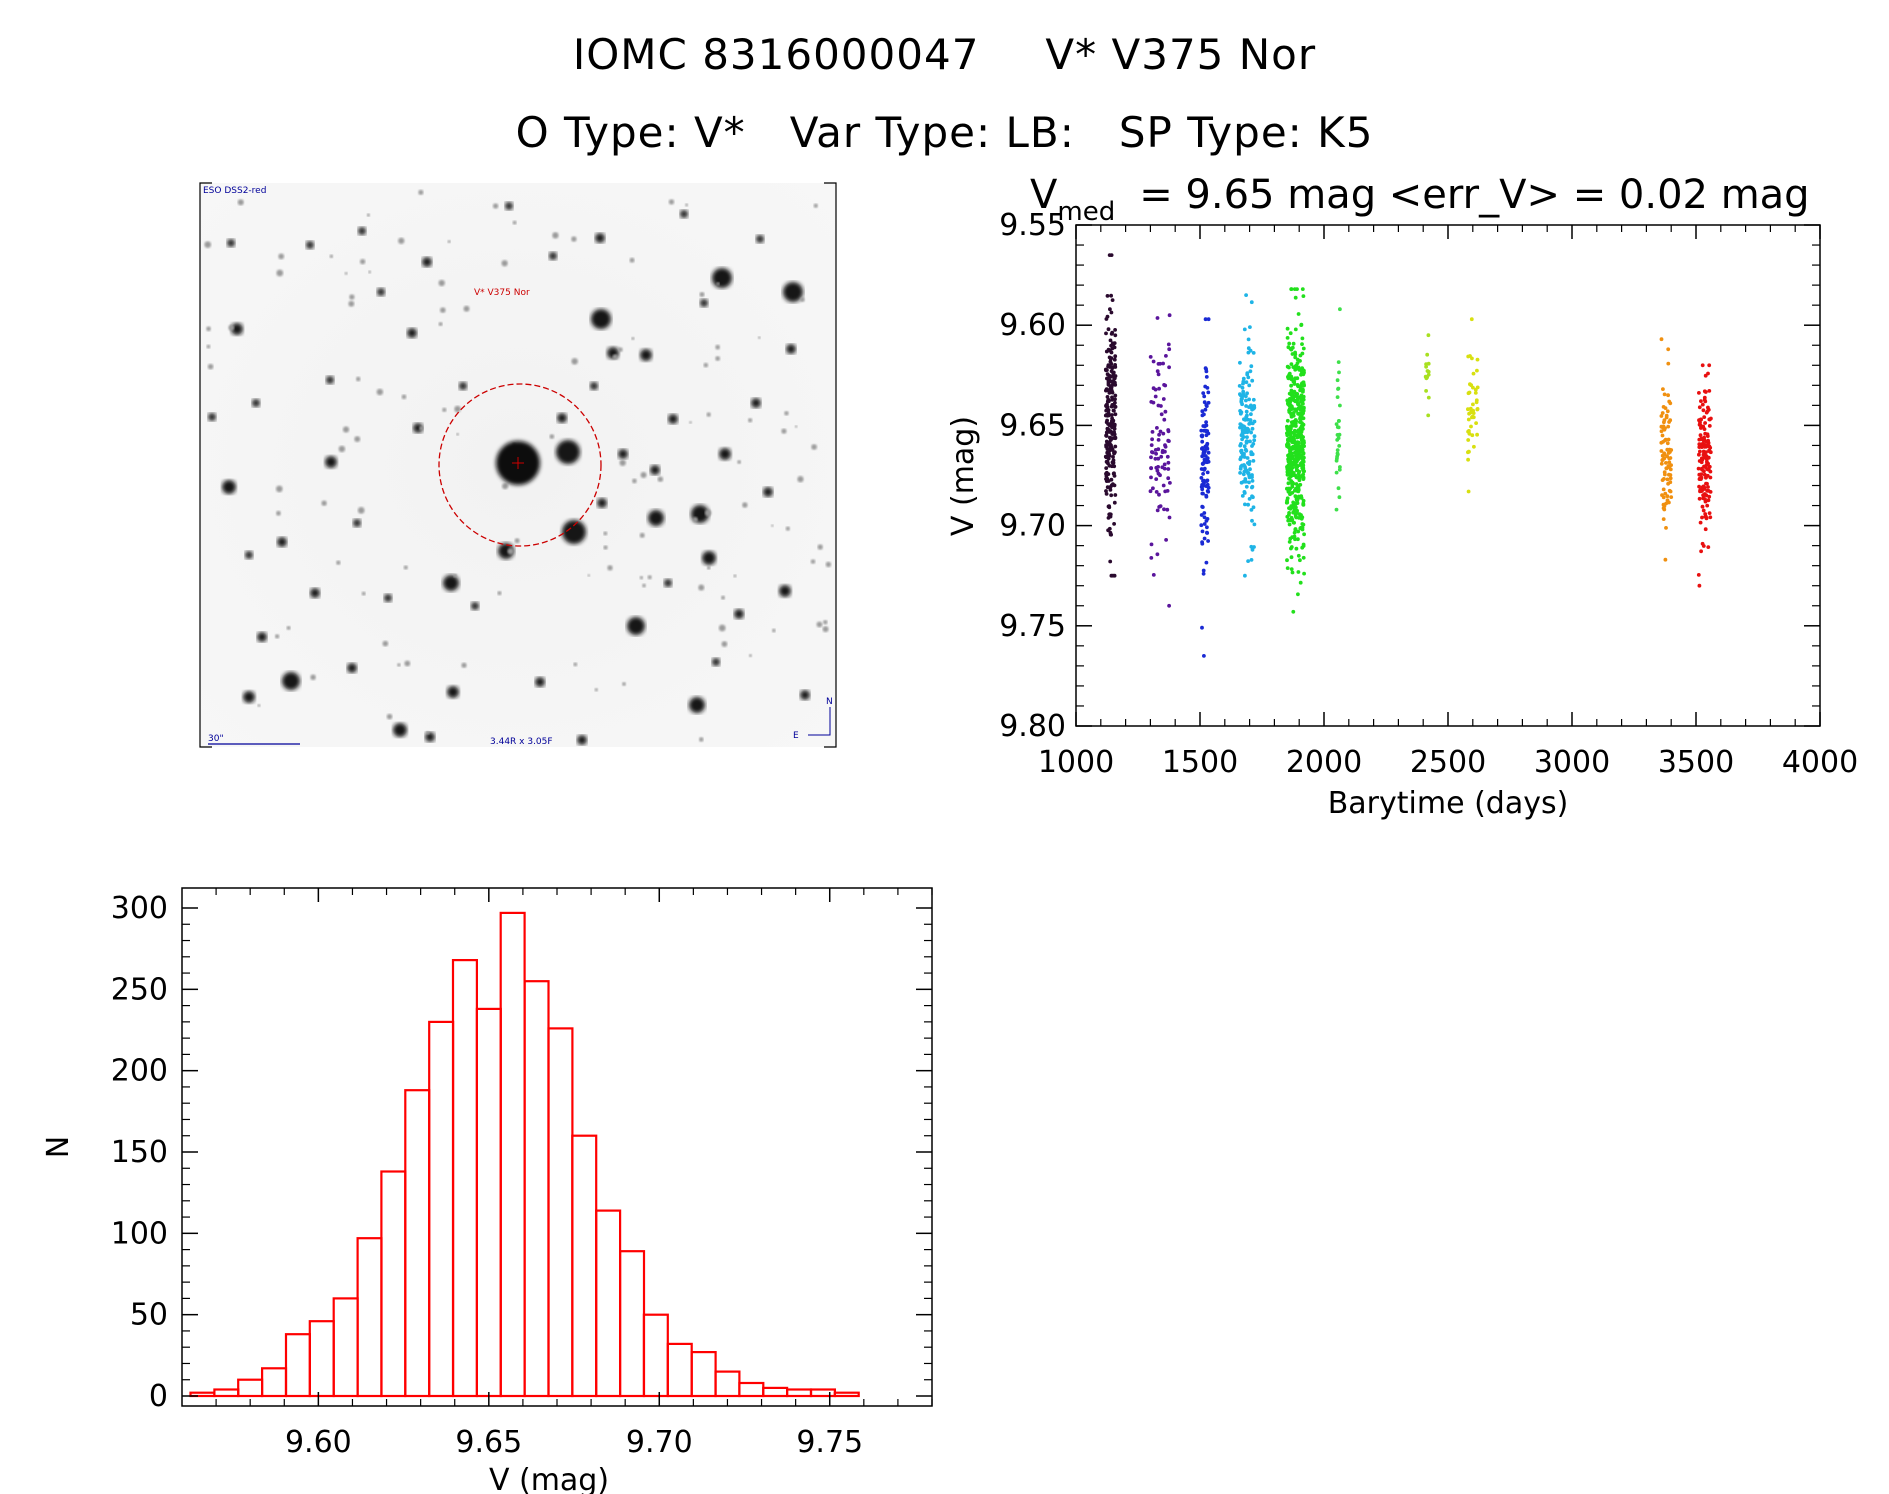  Describe the element at coordinates (549, 1478) in the screenshot. I see `histogram-xlabel: V (mag)` at that location.